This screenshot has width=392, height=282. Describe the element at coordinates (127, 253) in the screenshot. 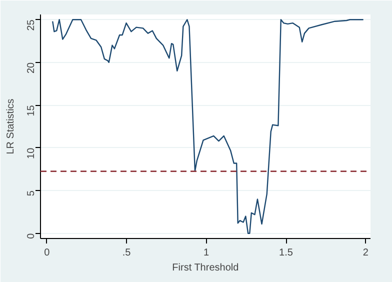

I see `x-tick-label: .5` at that location.